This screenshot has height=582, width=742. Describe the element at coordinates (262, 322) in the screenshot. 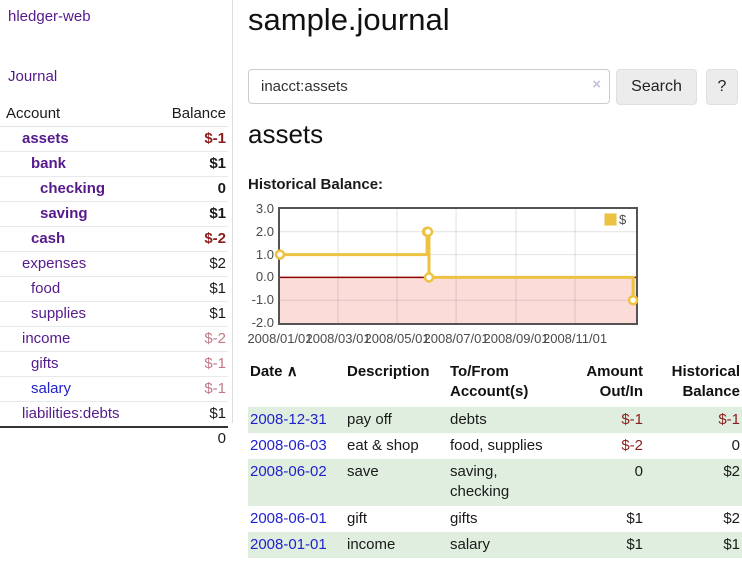

I see `y-axis-tick: -2.0` at that location.